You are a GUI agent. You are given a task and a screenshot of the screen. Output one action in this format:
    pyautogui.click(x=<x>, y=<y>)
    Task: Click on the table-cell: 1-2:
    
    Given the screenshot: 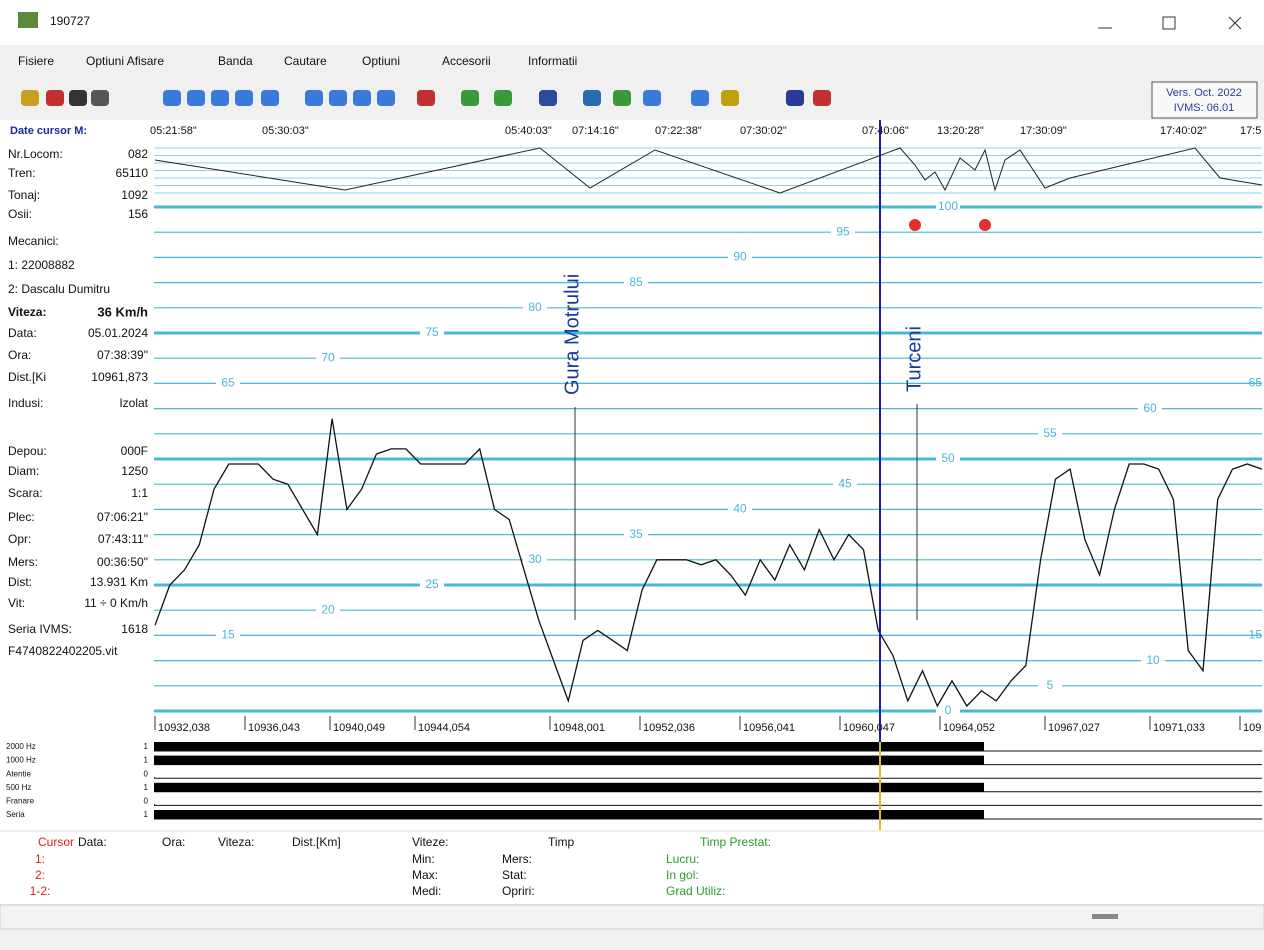 What is the action you would take?
    pyautogui.click(x=40, y=891)
    